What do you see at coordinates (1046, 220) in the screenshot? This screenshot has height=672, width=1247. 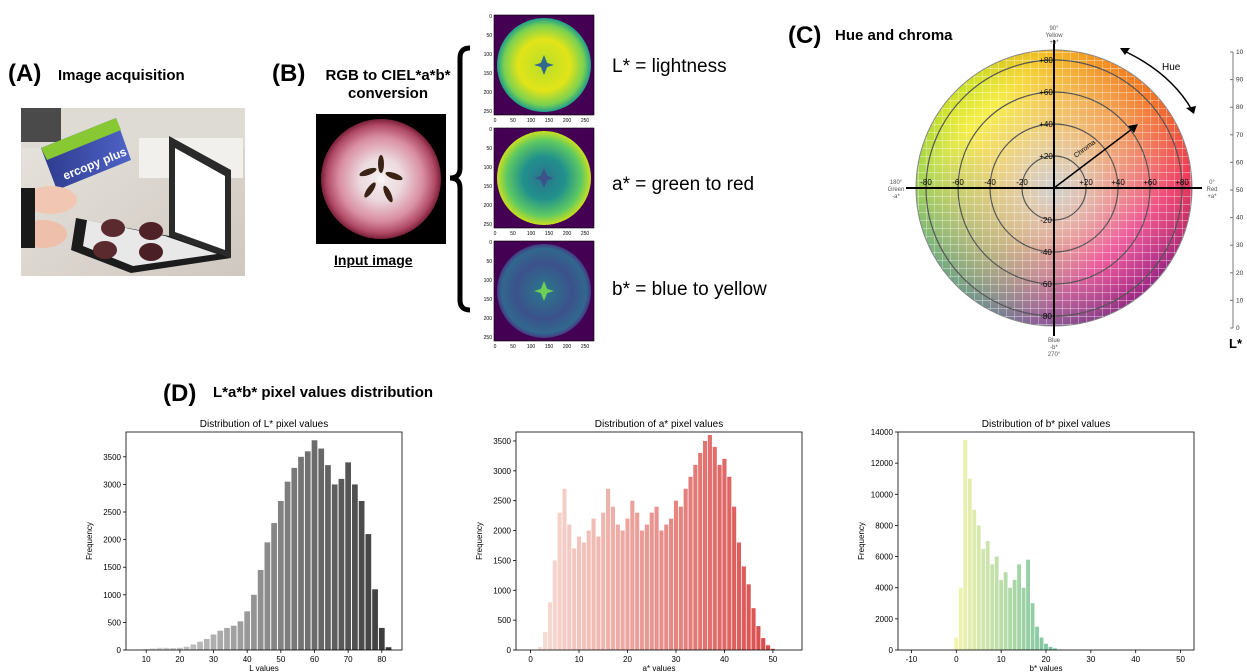 I see `b-tick-neg-20: -20` at bounding box center [1046, 220].